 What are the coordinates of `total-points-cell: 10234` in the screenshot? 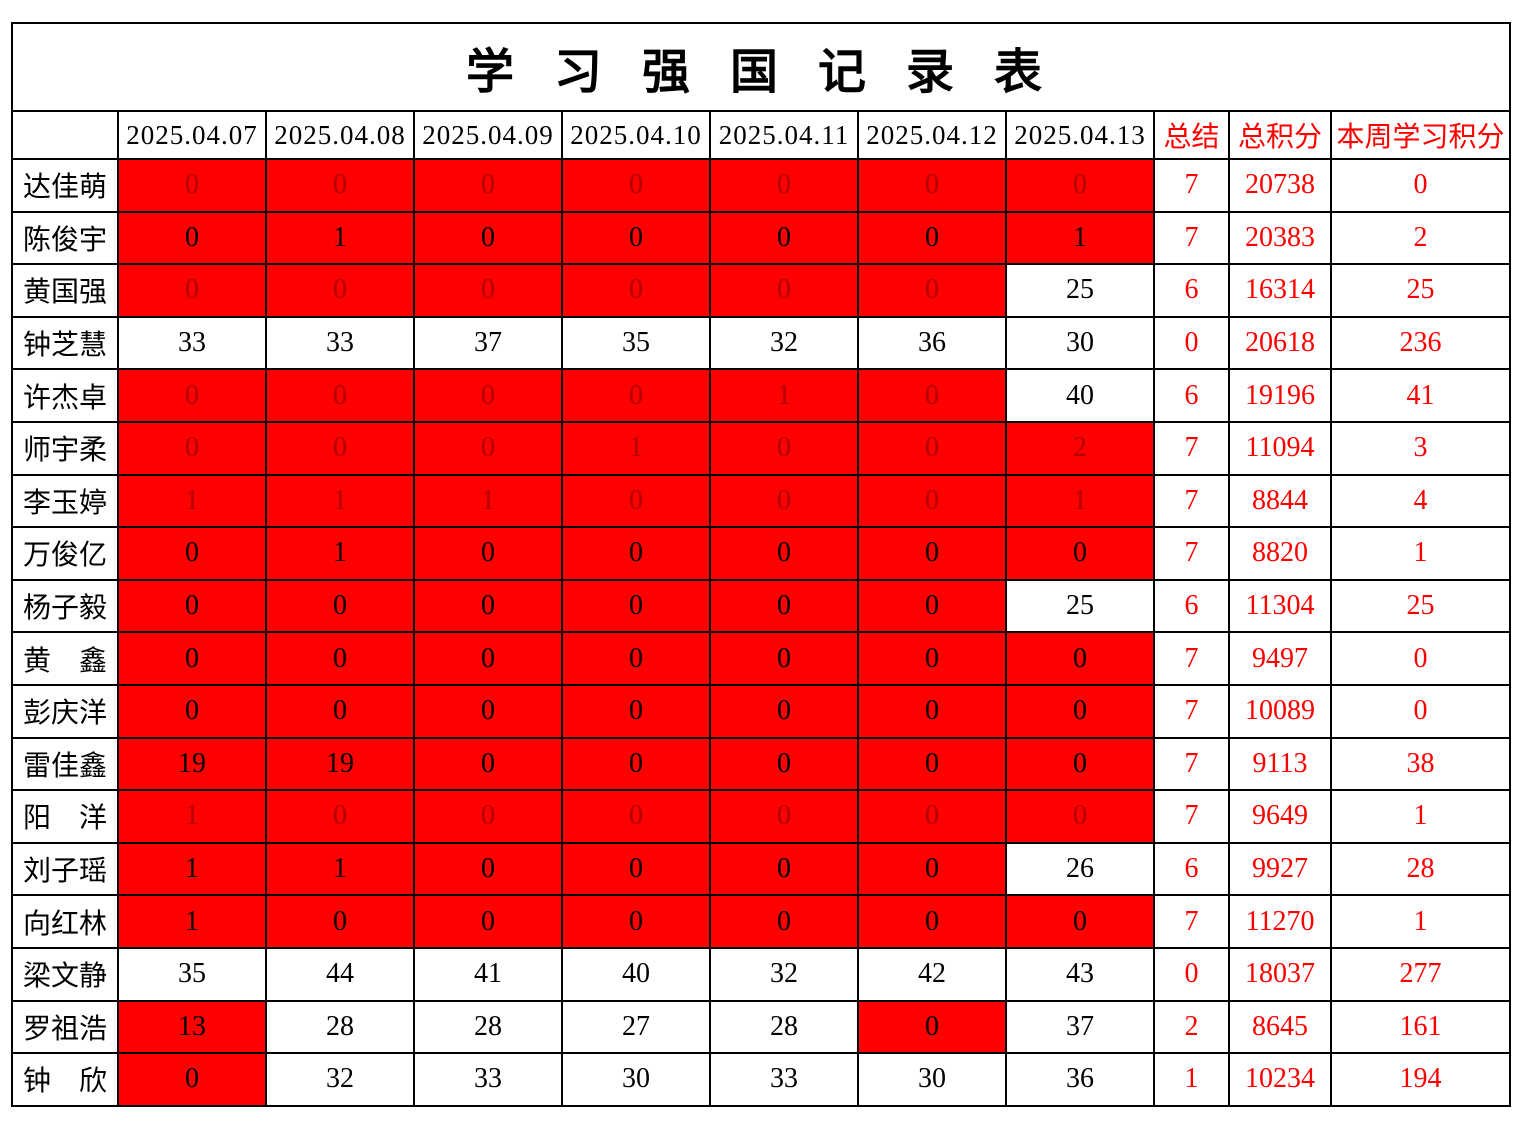 It's located at (1280, 1079).